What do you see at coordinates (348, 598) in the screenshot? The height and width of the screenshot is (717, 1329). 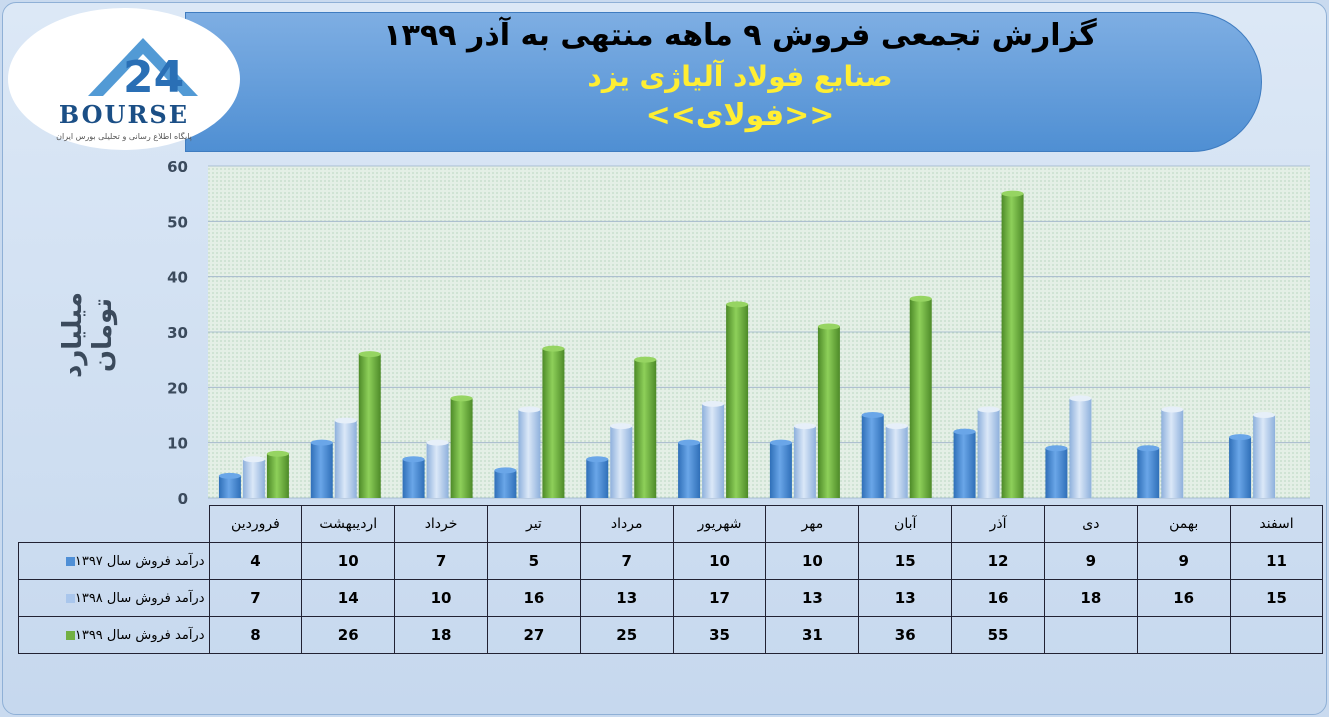 I see `value-cell: 14` at bounding box center [348, 598].